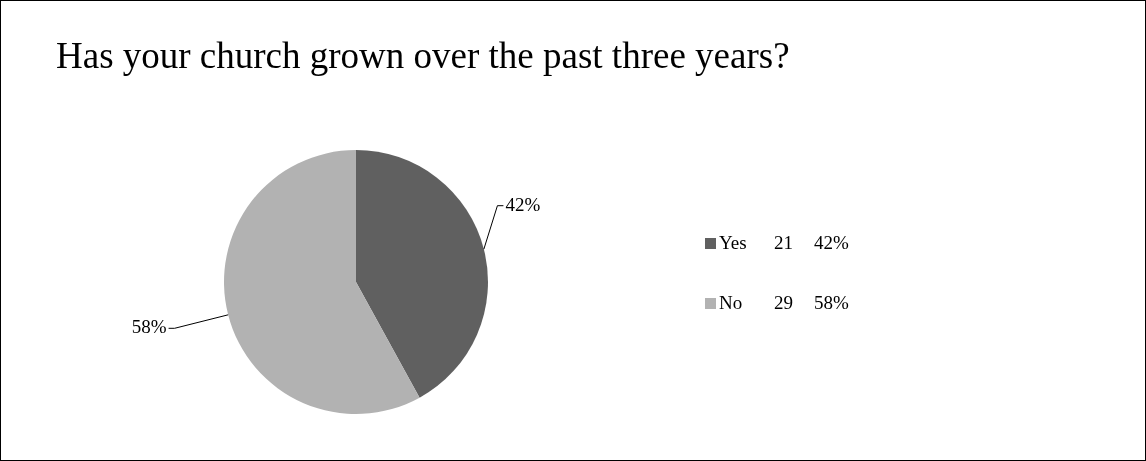 Image resolution: width=1146 pixels, height=461 pixels. I want to click on chart-title: Has your church grown over the past three years?, so click(423, 55).